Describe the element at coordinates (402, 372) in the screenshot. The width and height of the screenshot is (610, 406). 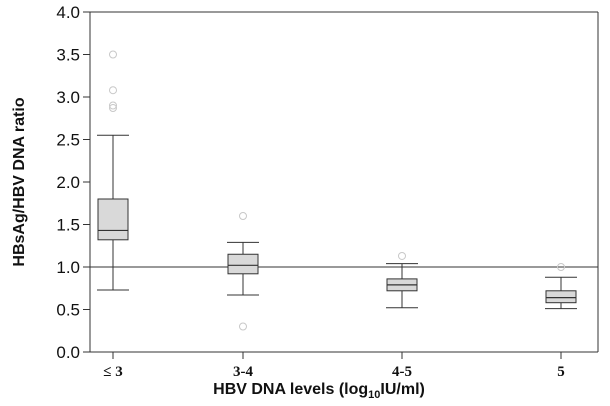
I see `x-tick-label: 4-5` at that location.